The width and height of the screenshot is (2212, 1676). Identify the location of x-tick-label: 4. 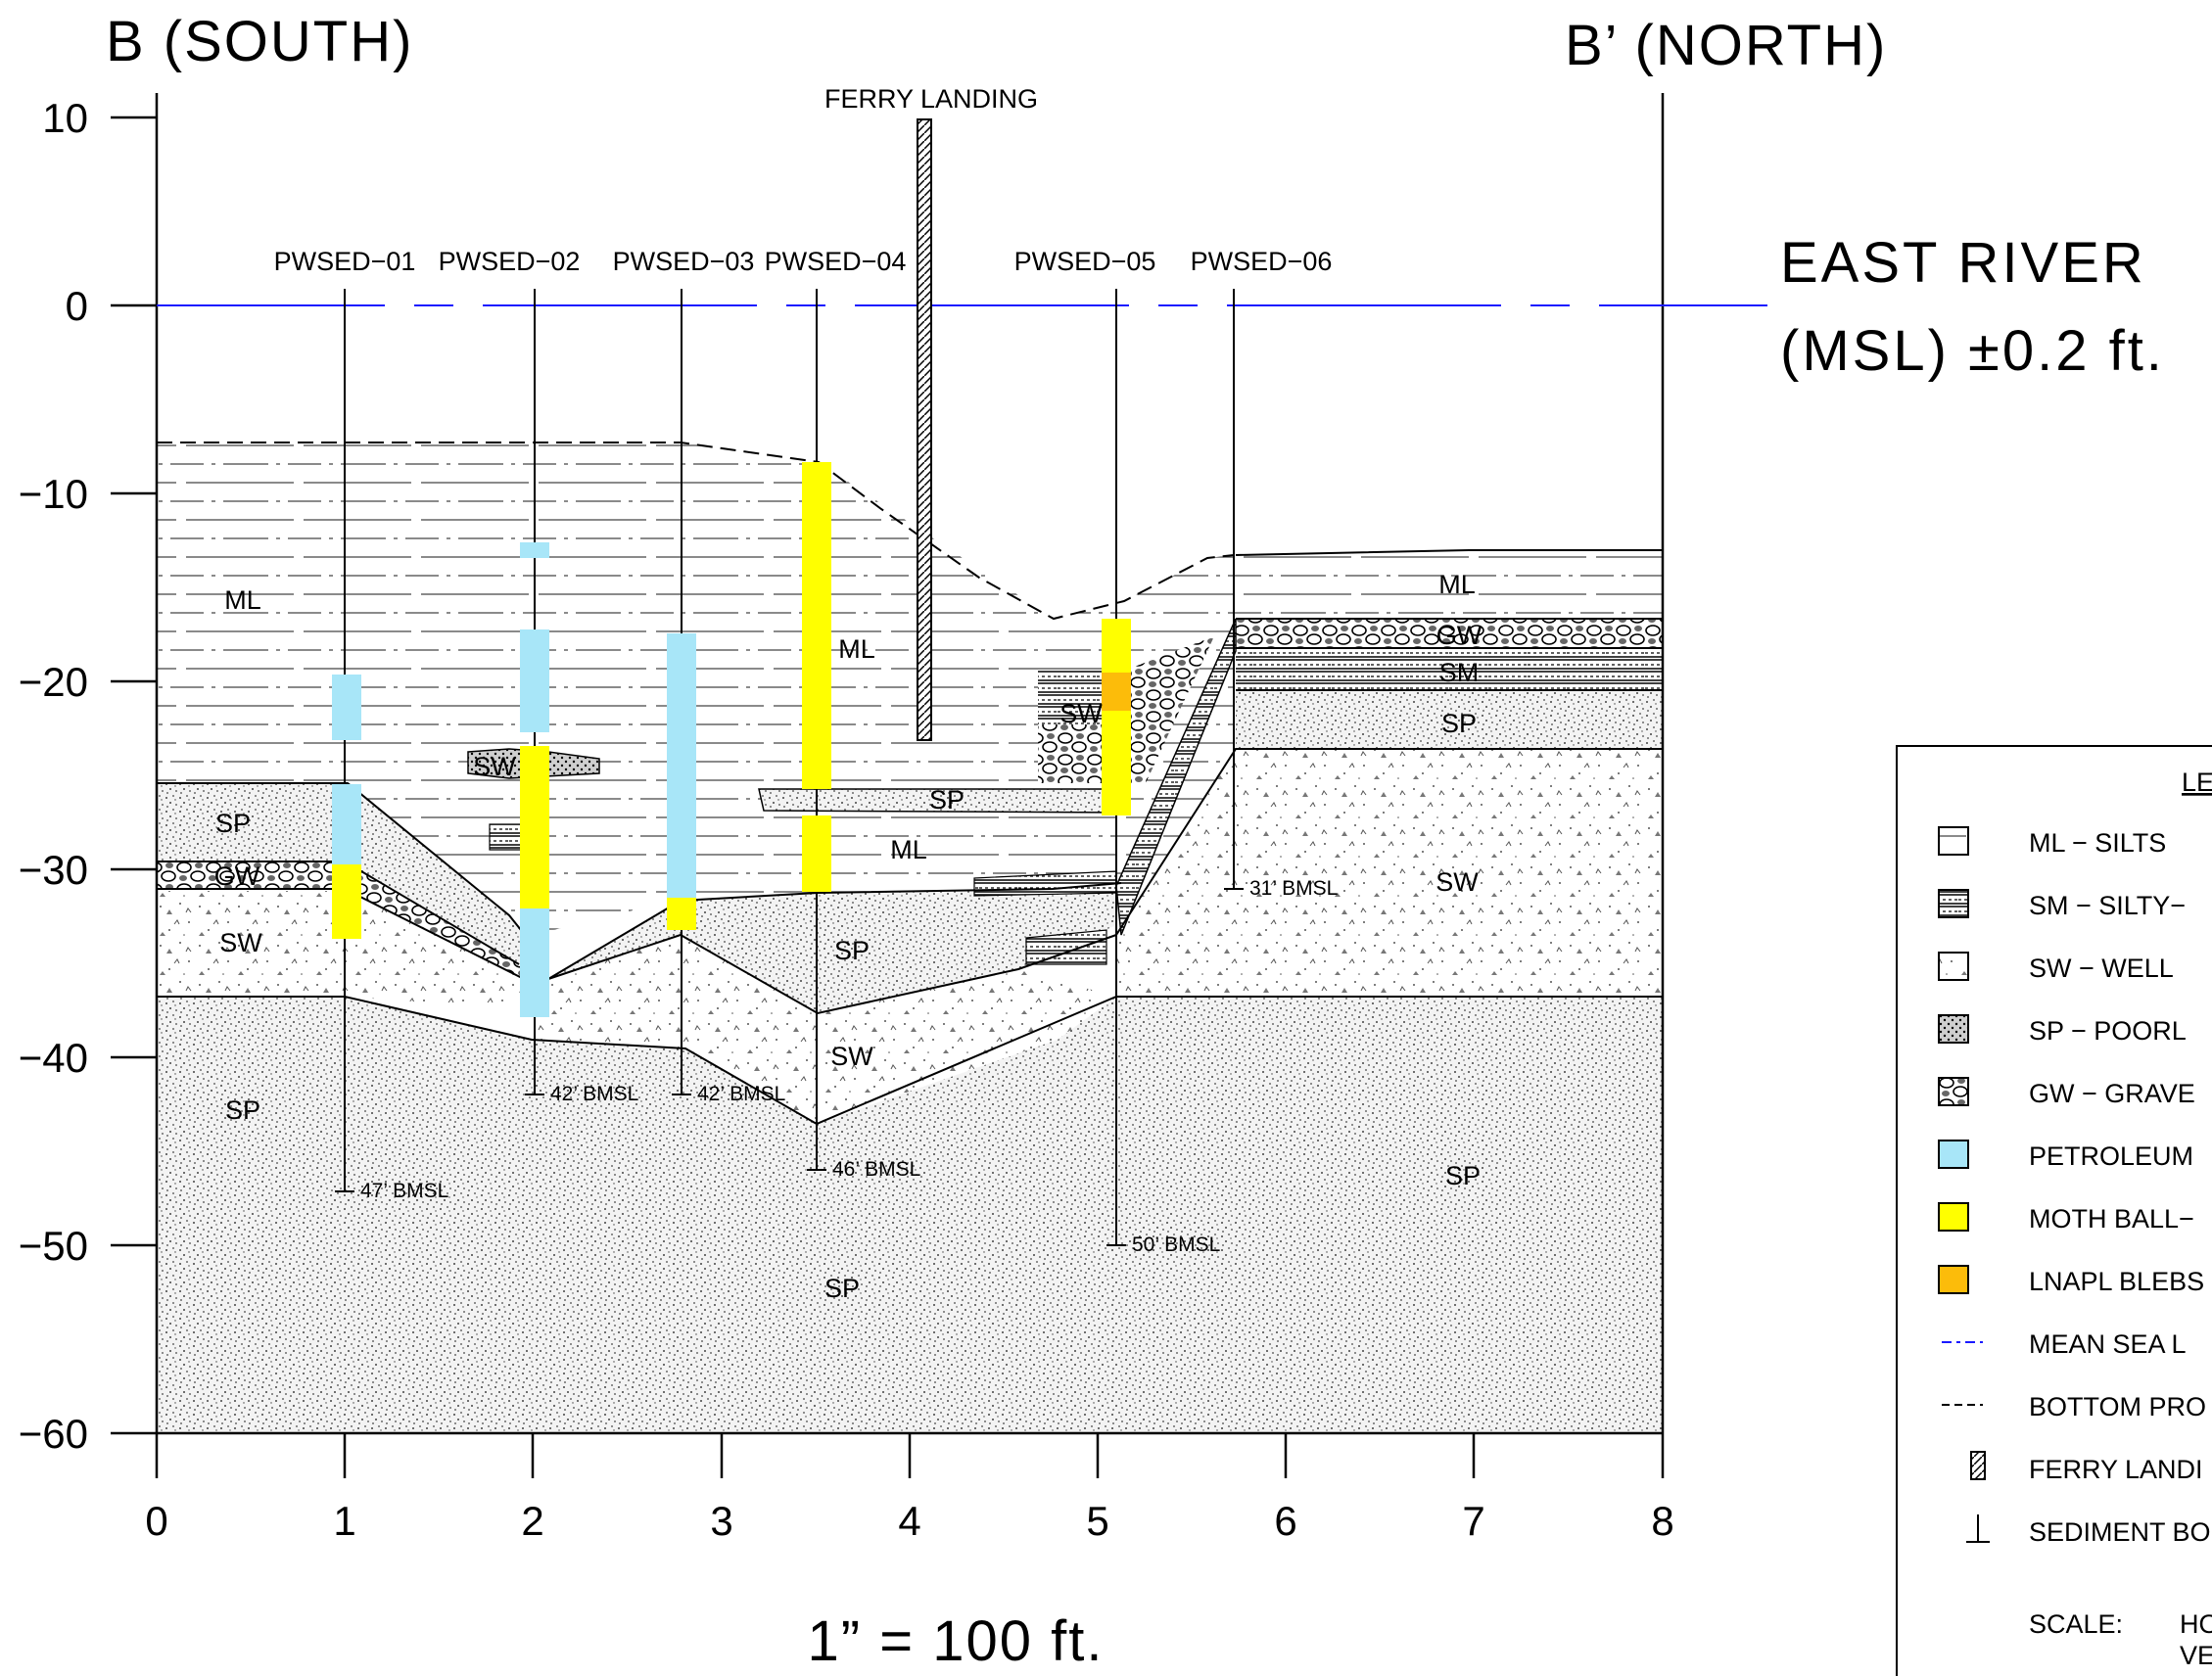
(909, 1521).